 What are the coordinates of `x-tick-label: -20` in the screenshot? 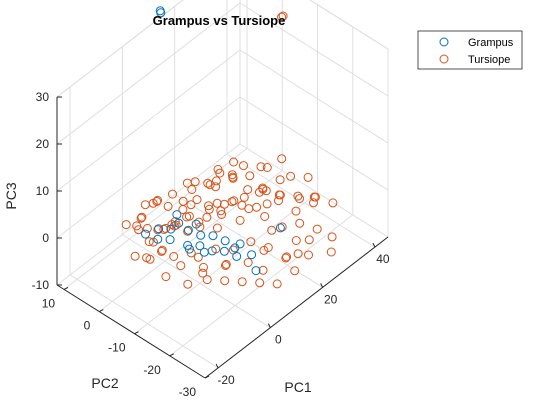 It's located at (226, 380).